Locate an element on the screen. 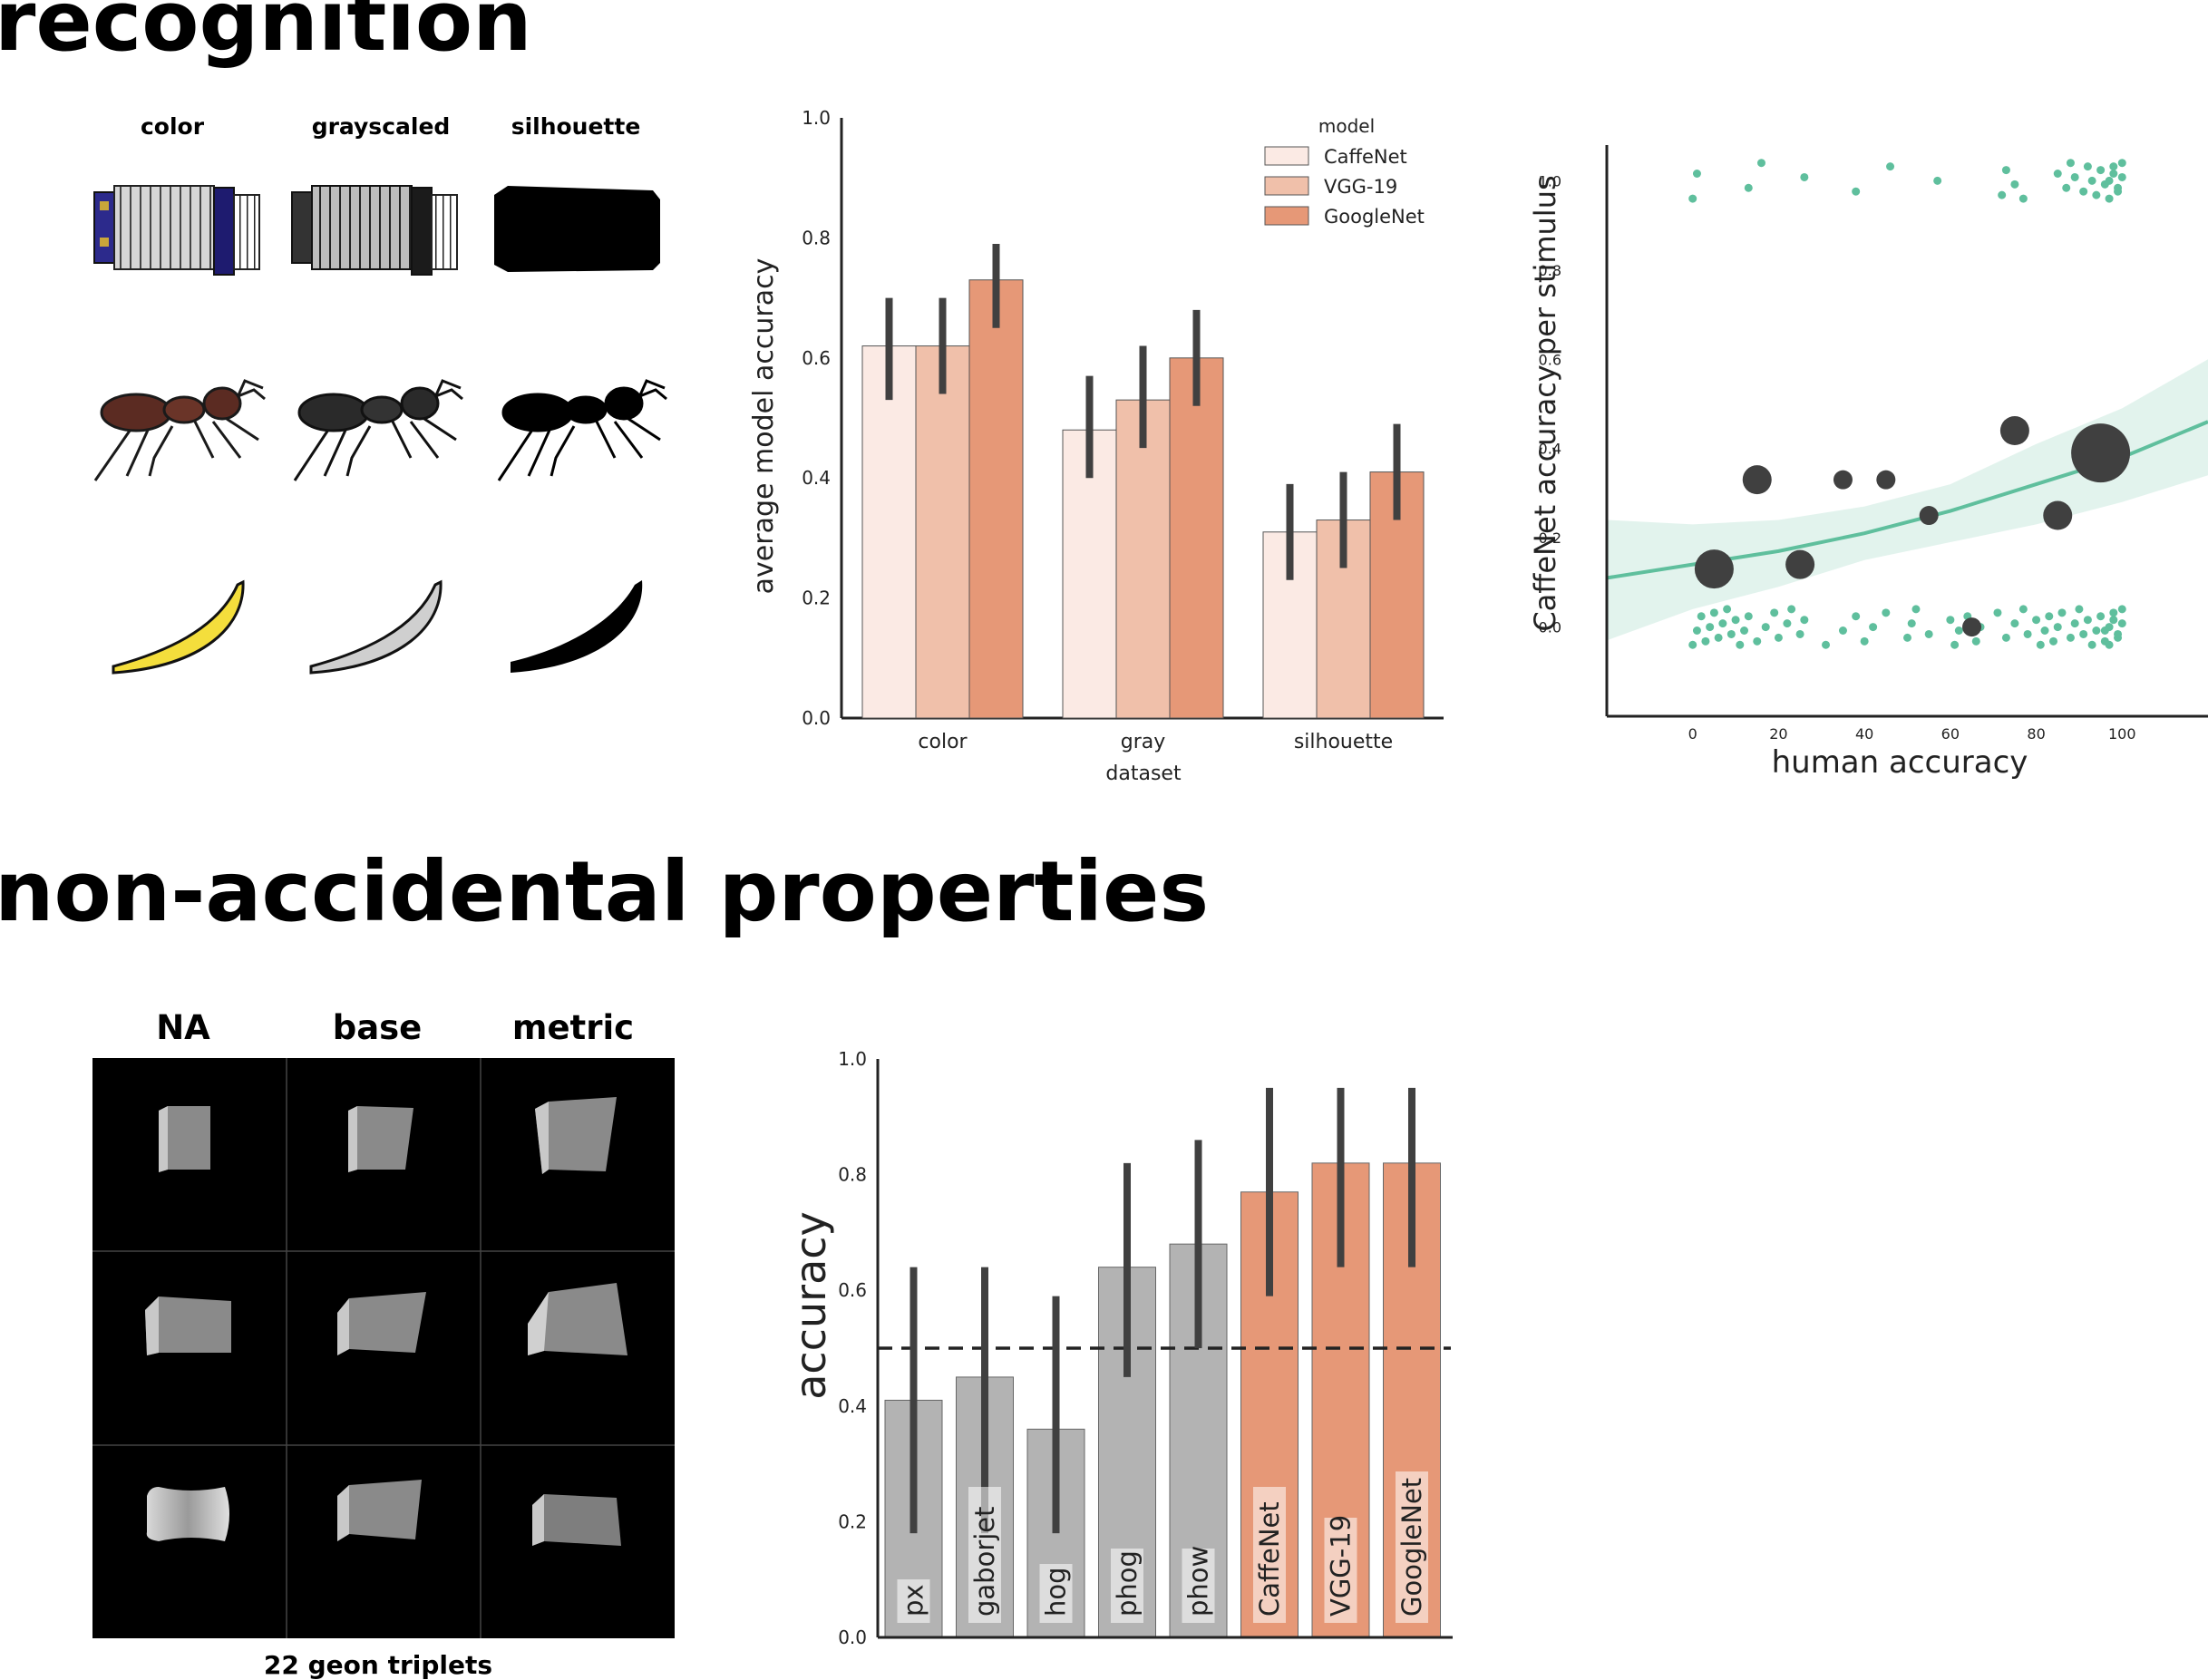 Image resolution: width=2208 pixels, height=1680 pixels. chart3-bar-label: VGG-19 is located at coordinates (1341, 1566).